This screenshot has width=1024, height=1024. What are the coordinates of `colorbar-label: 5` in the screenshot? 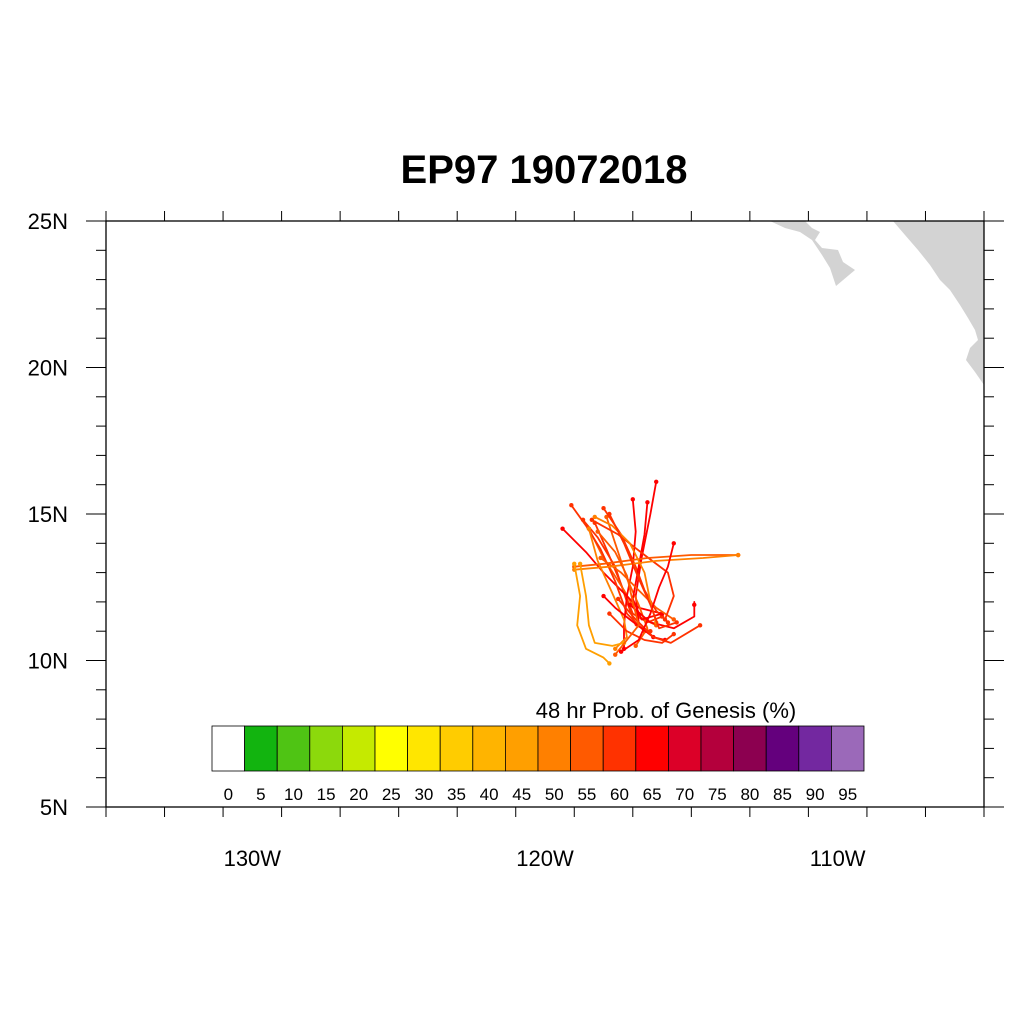 It's located at (260, 794).